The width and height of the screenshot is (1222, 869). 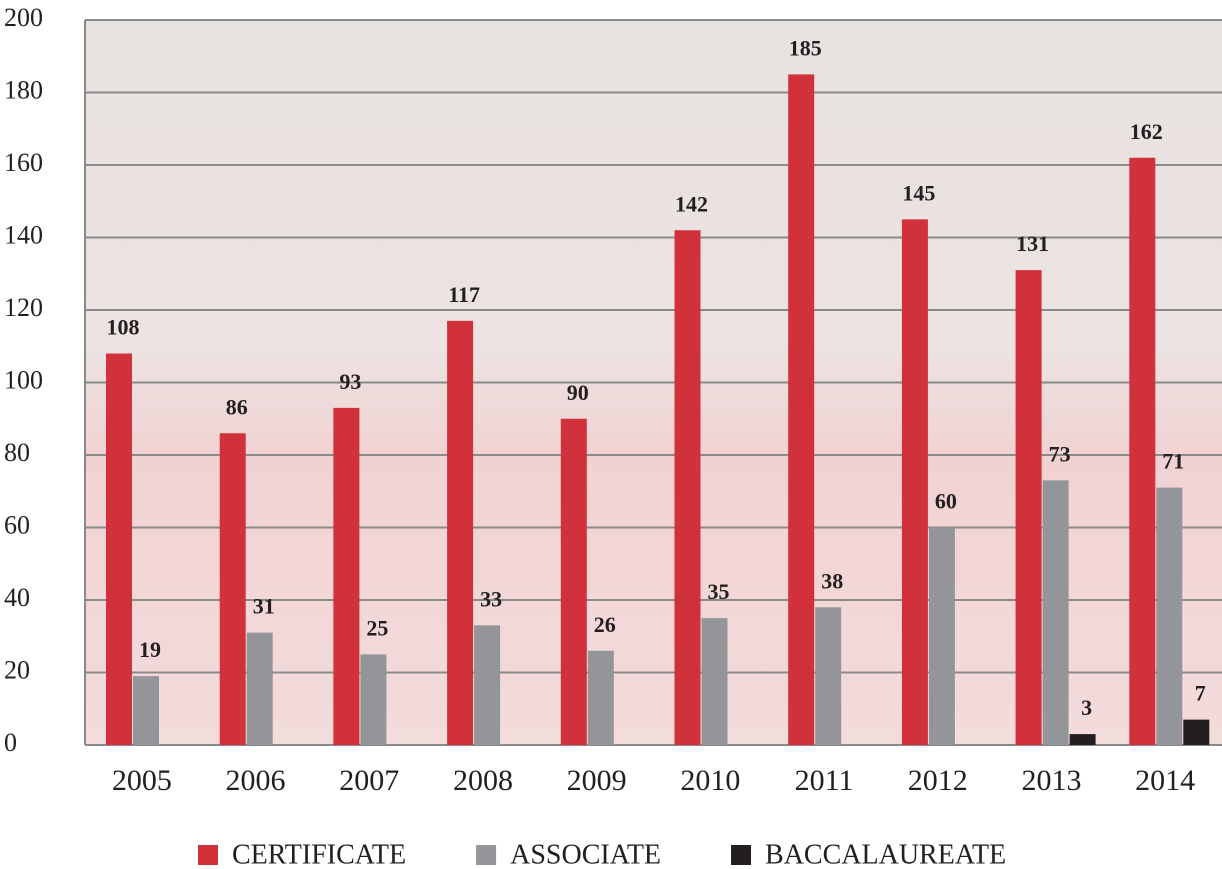 I want to click on value-label: 33, so click(x=491, y=598).